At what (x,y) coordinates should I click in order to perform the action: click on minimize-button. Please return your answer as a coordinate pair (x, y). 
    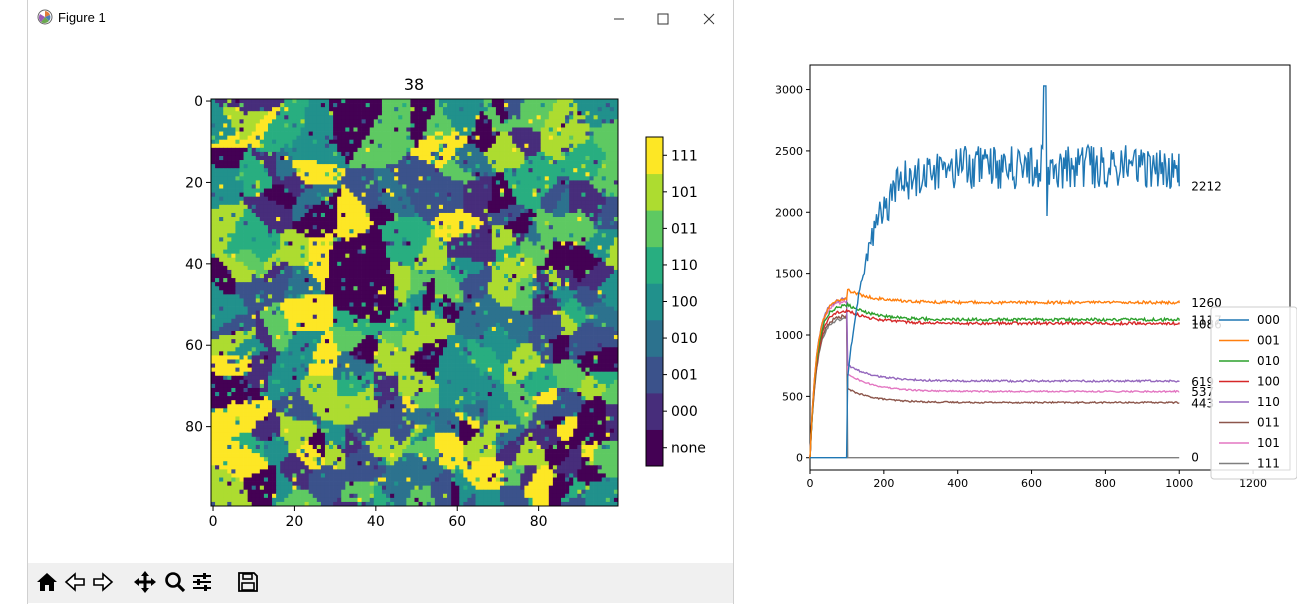
    Looking at the image, I should click on (619, 19).